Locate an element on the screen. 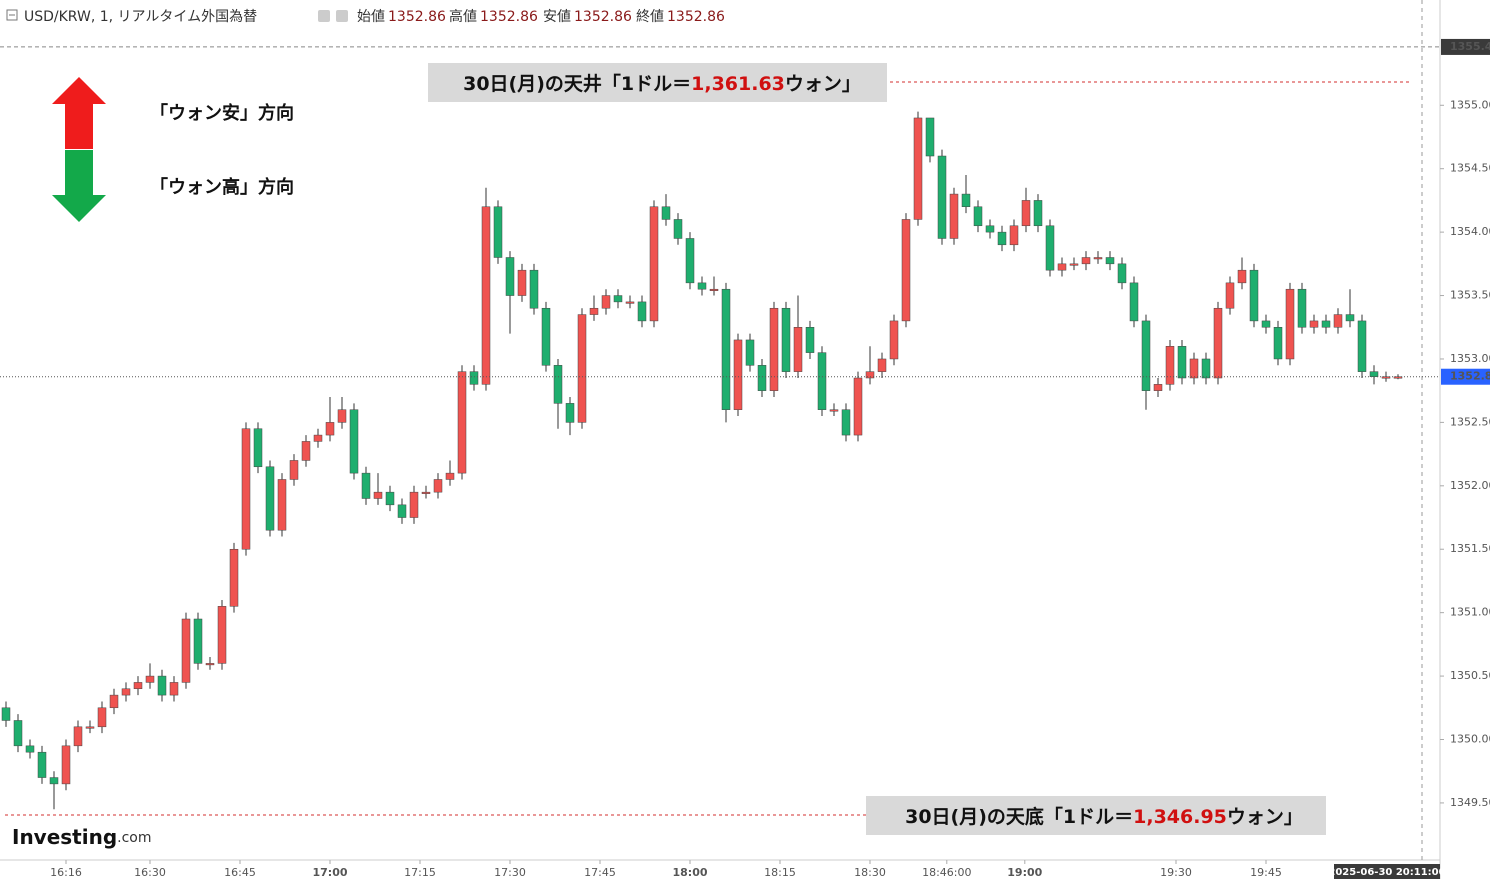  ohlc-label: 終値 is located at coordinates (650, 17).